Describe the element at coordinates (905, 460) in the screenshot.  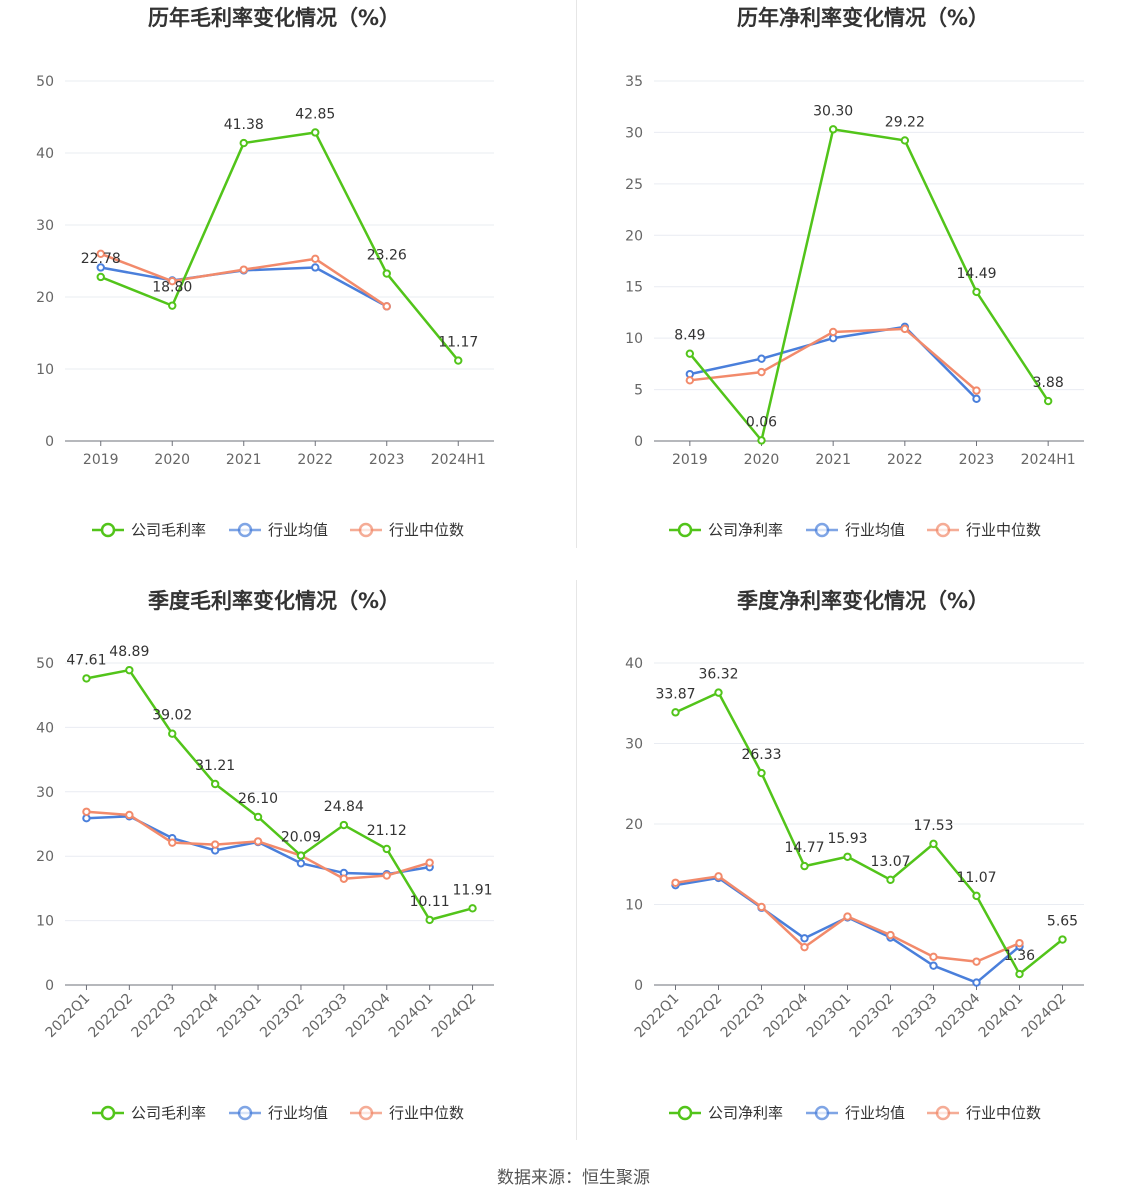
I see `x-tick-label: 2022` at that location.